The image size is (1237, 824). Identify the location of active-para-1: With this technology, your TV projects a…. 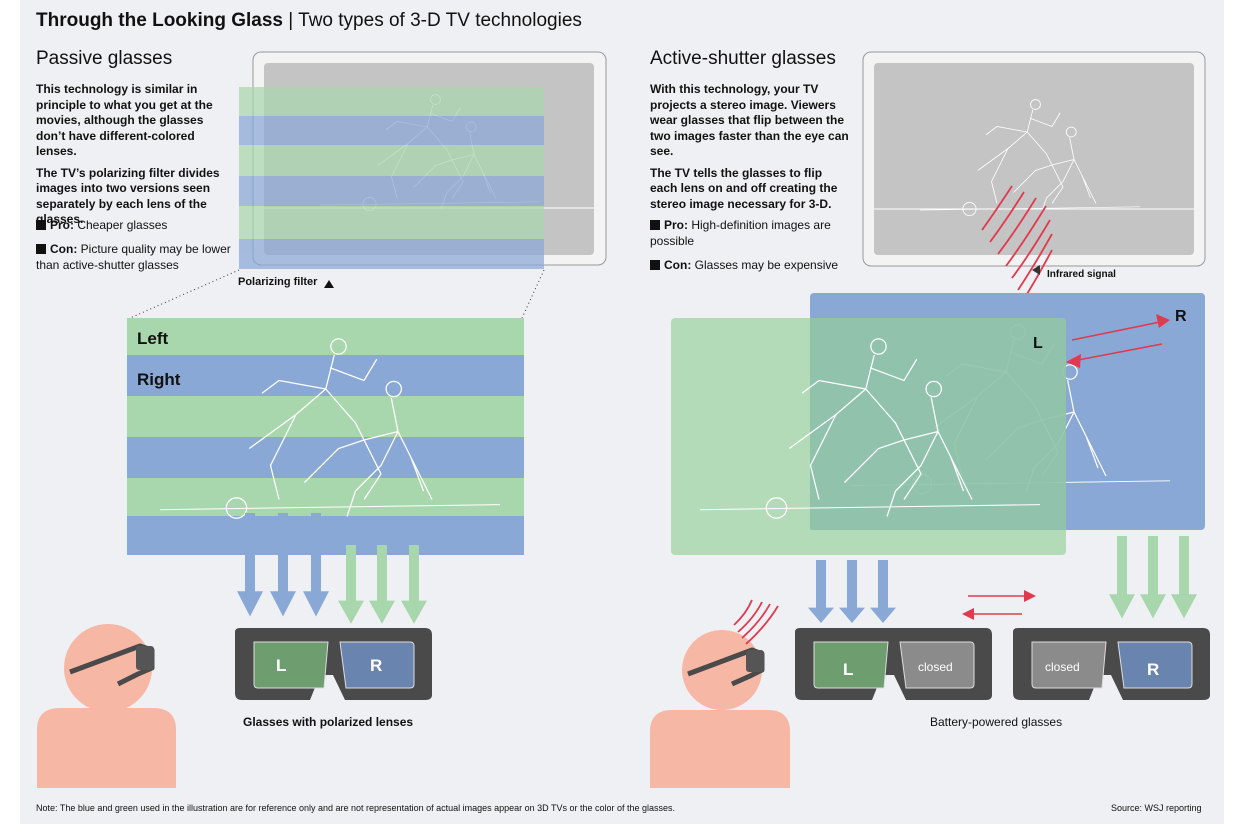
(749, 120).